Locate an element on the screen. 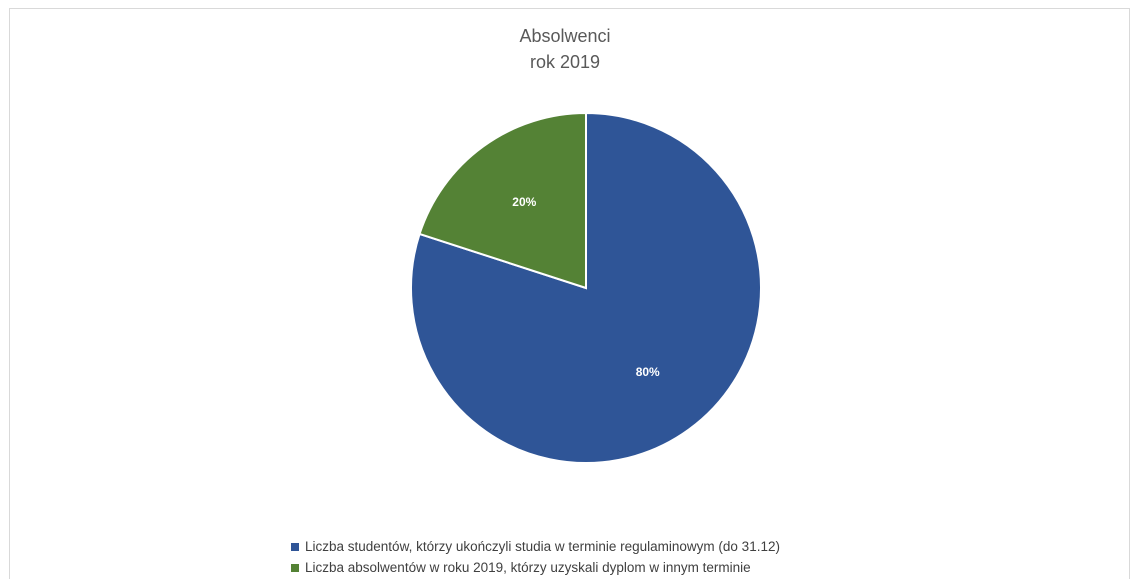  data-label-other-term: 20% is located at coordinates (524, 202).